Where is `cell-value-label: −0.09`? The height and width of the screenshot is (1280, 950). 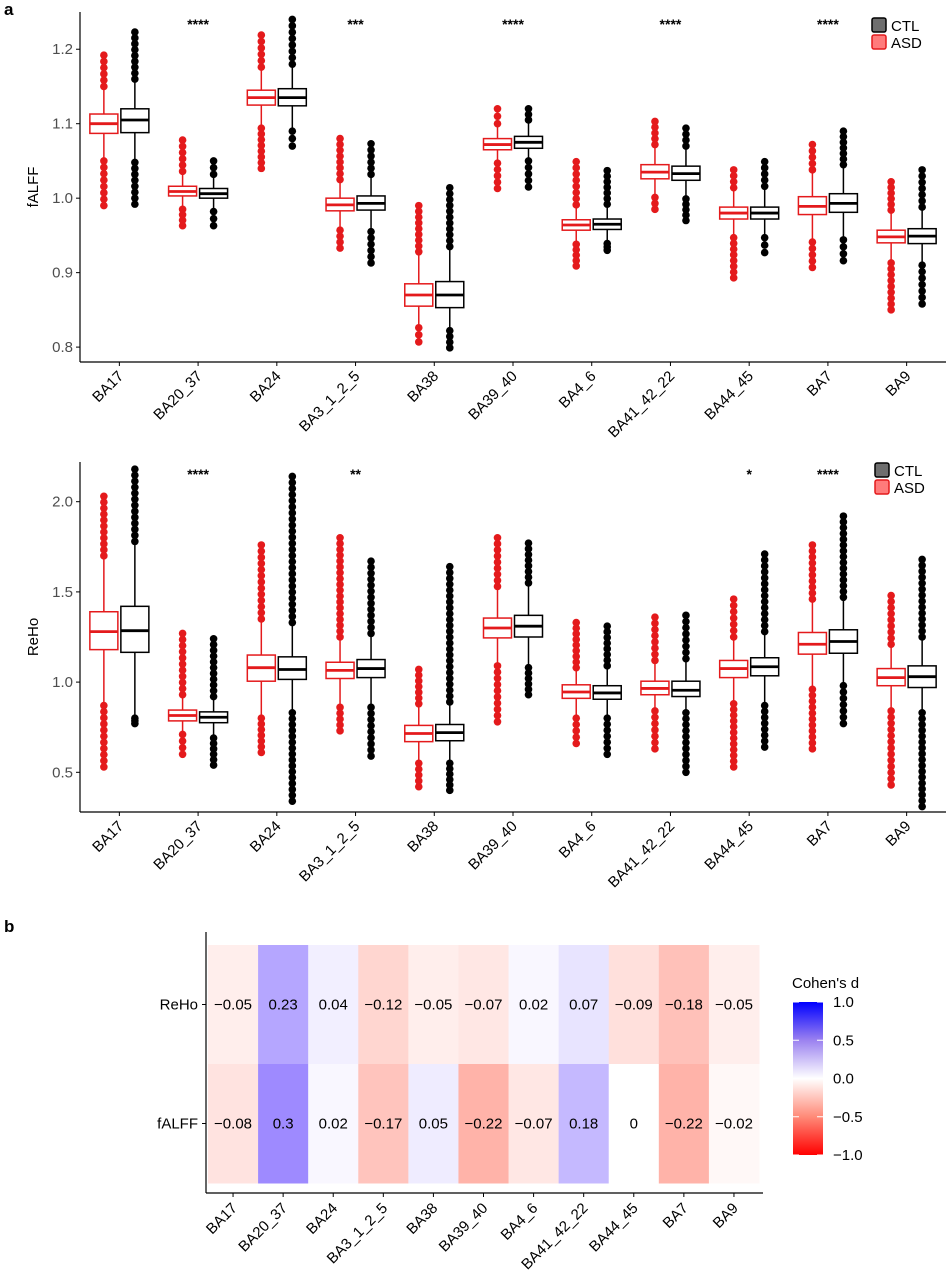
cell-value-label: −0.09 is located at coordinates (634, 1005).